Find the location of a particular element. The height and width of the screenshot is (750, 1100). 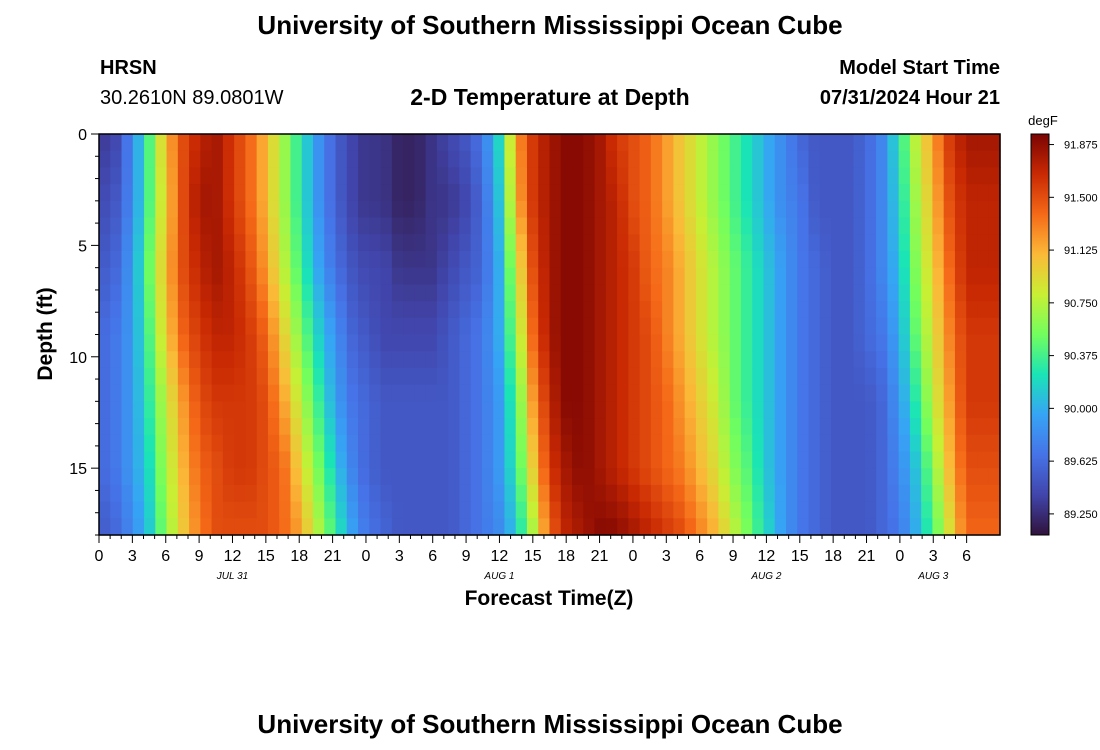

chart-title: 2-D Temperature at Depth is located at coordinates (550, 97).